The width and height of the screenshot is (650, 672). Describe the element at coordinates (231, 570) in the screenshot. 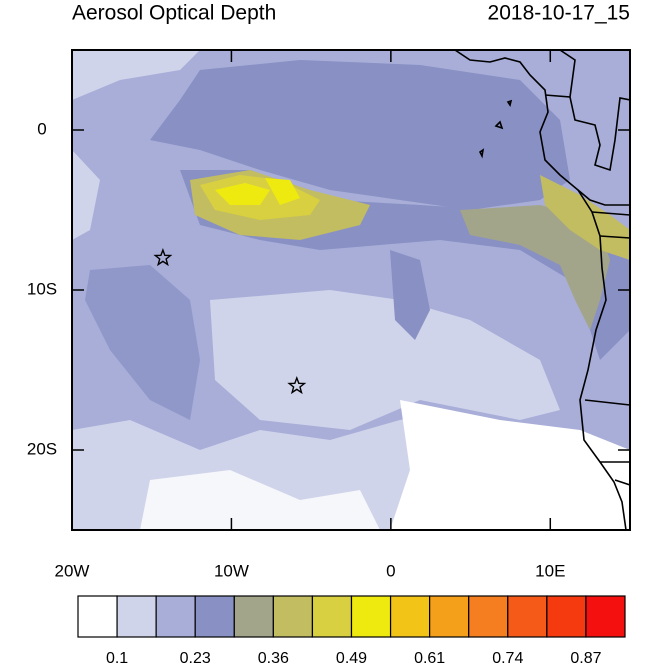

I see `x-tick-label: 10W` at that location.